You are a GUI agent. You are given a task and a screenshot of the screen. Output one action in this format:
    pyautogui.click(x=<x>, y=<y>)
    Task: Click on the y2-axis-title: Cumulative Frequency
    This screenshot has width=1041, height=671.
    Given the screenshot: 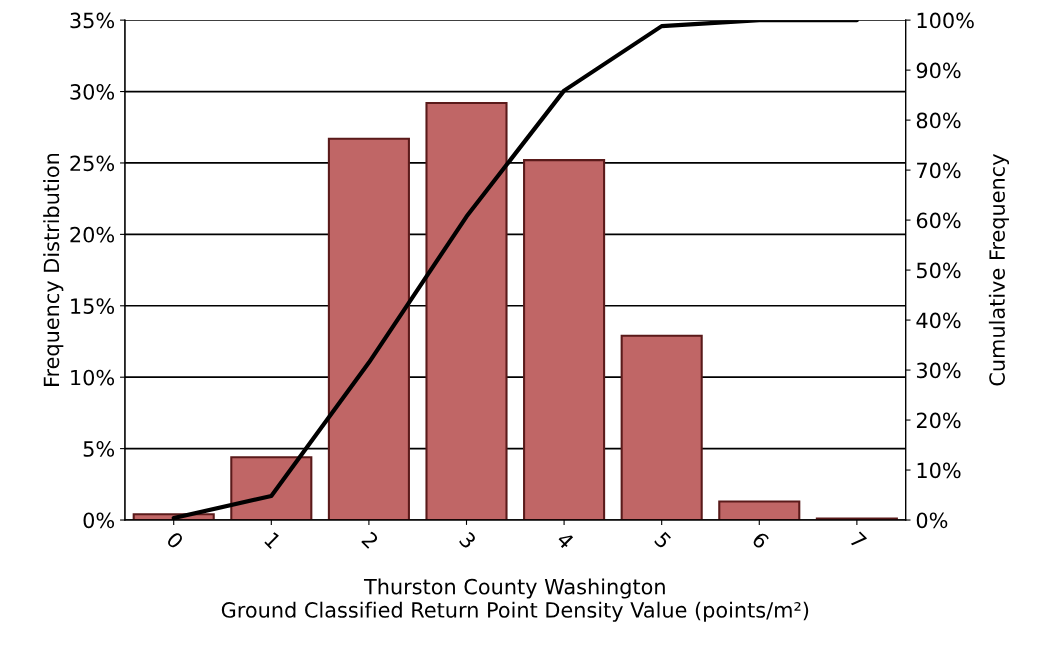 What is the action you would take?
    pyautogui.click(x=998, y=270)
    